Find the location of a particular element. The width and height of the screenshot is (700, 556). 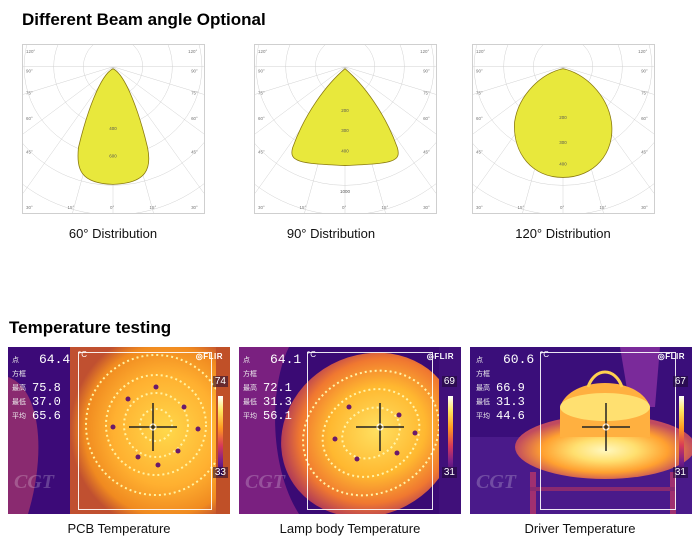

temperature-testing-heading: Temperature testing is located at coordinates (90, 327).